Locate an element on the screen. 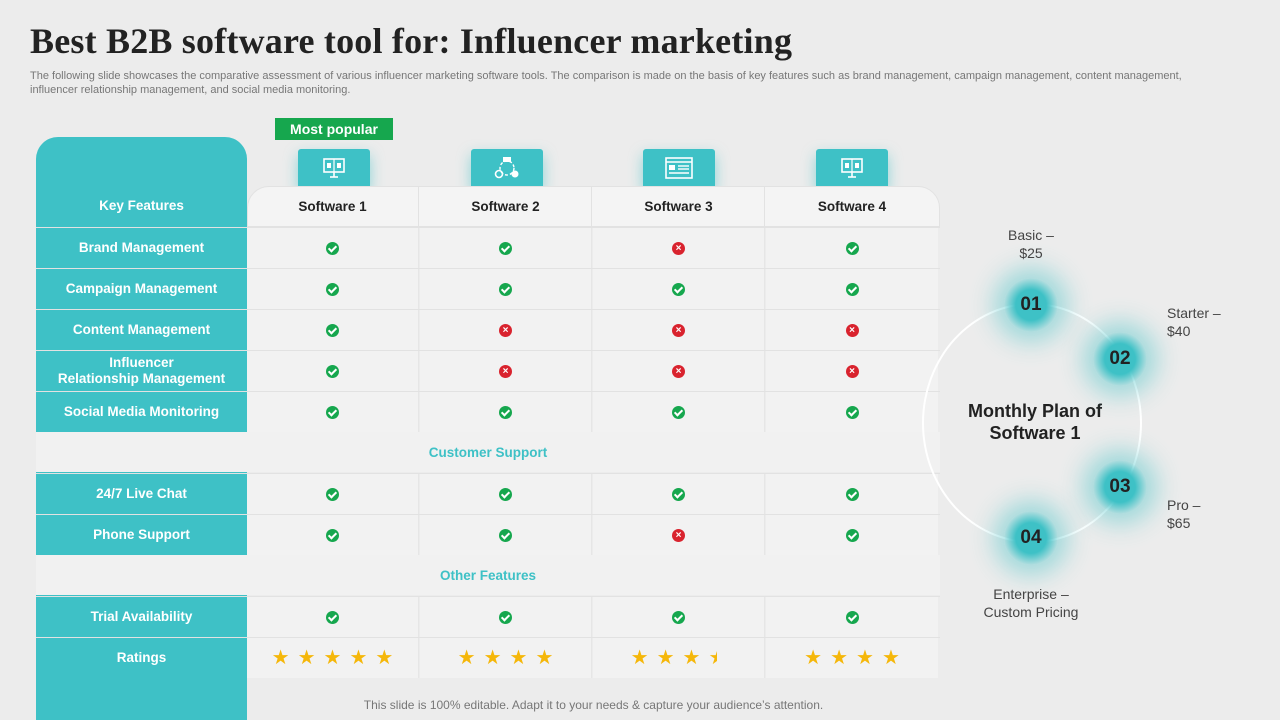  plan-title: Monthly Plan of Software 1 is located at coordinates (1035, 422).